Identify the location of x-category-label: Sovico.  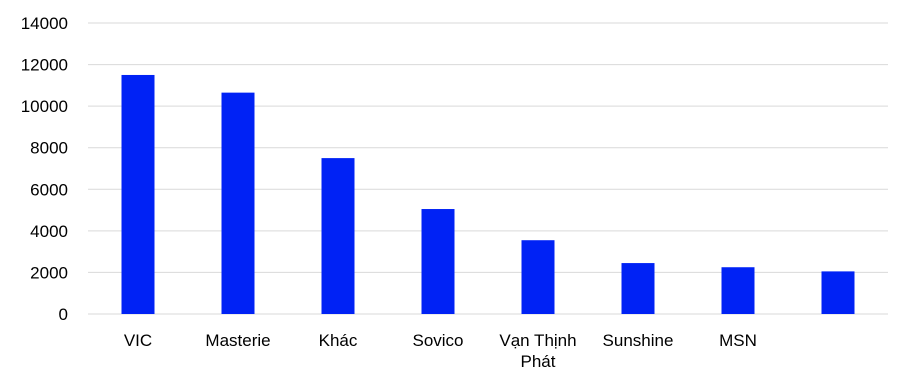
(437, 340).